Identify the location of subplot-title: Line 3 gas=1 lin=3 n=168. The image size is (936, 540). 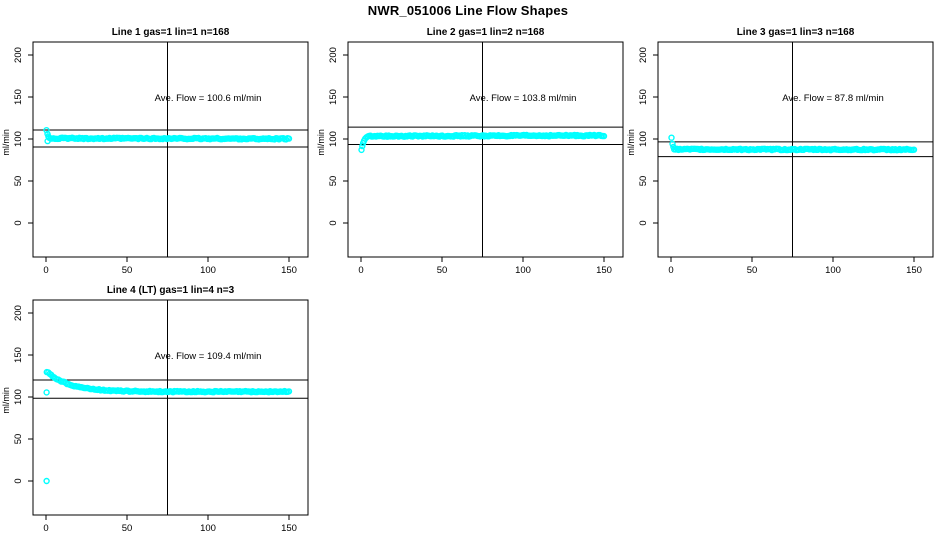
(796, 32).